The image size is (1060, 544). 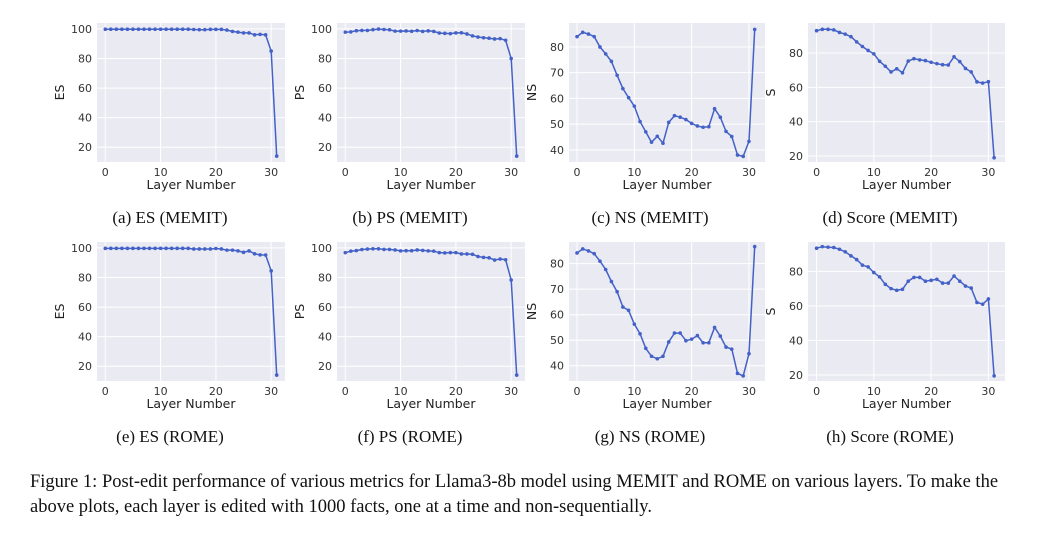 What do you see at coordinates (410, 436) in the screenshot?
I see `caption-f: (f) PS (ROME)` at bounding box center [410, 436].